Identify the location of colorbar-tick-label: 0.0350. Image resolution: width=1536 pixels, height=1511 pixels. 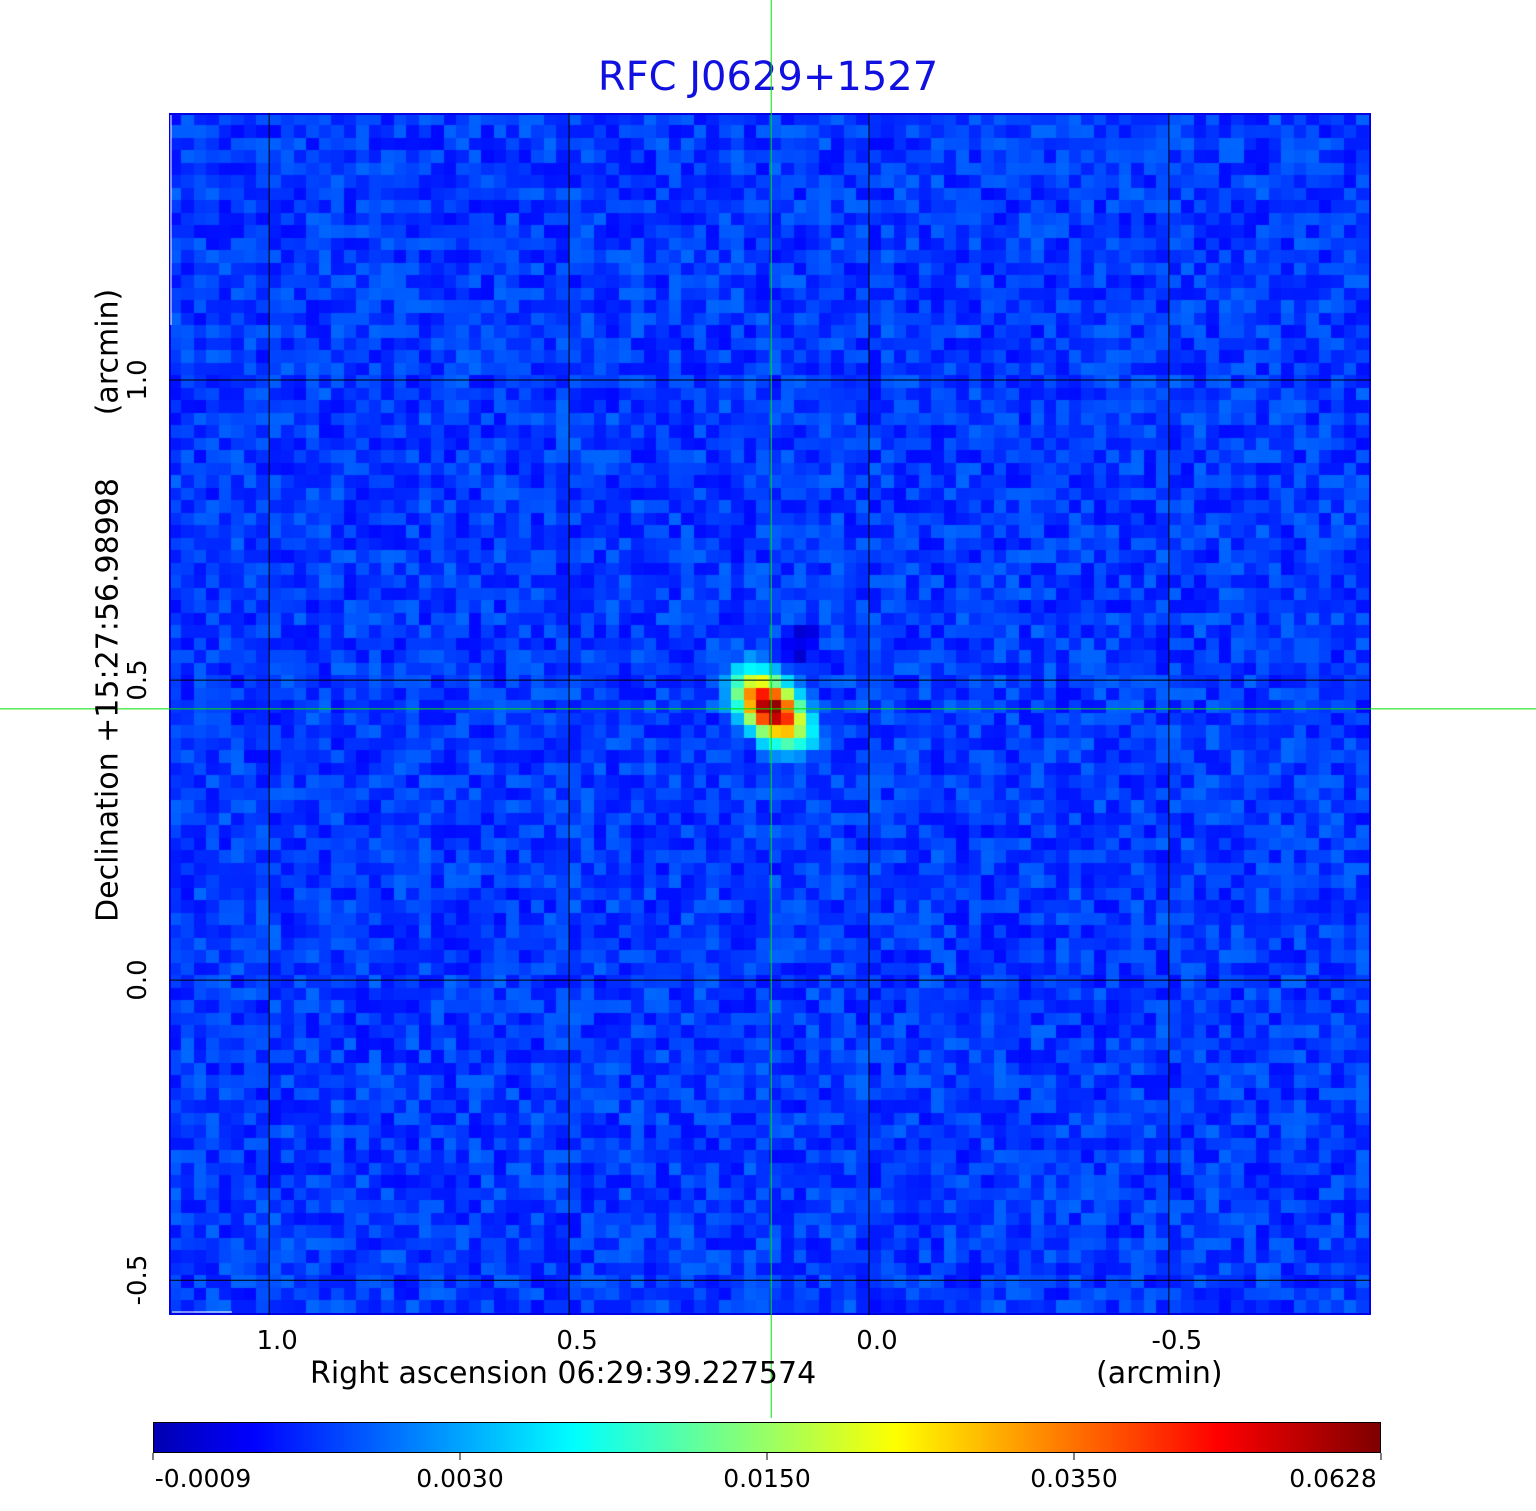
(1074, 1478).